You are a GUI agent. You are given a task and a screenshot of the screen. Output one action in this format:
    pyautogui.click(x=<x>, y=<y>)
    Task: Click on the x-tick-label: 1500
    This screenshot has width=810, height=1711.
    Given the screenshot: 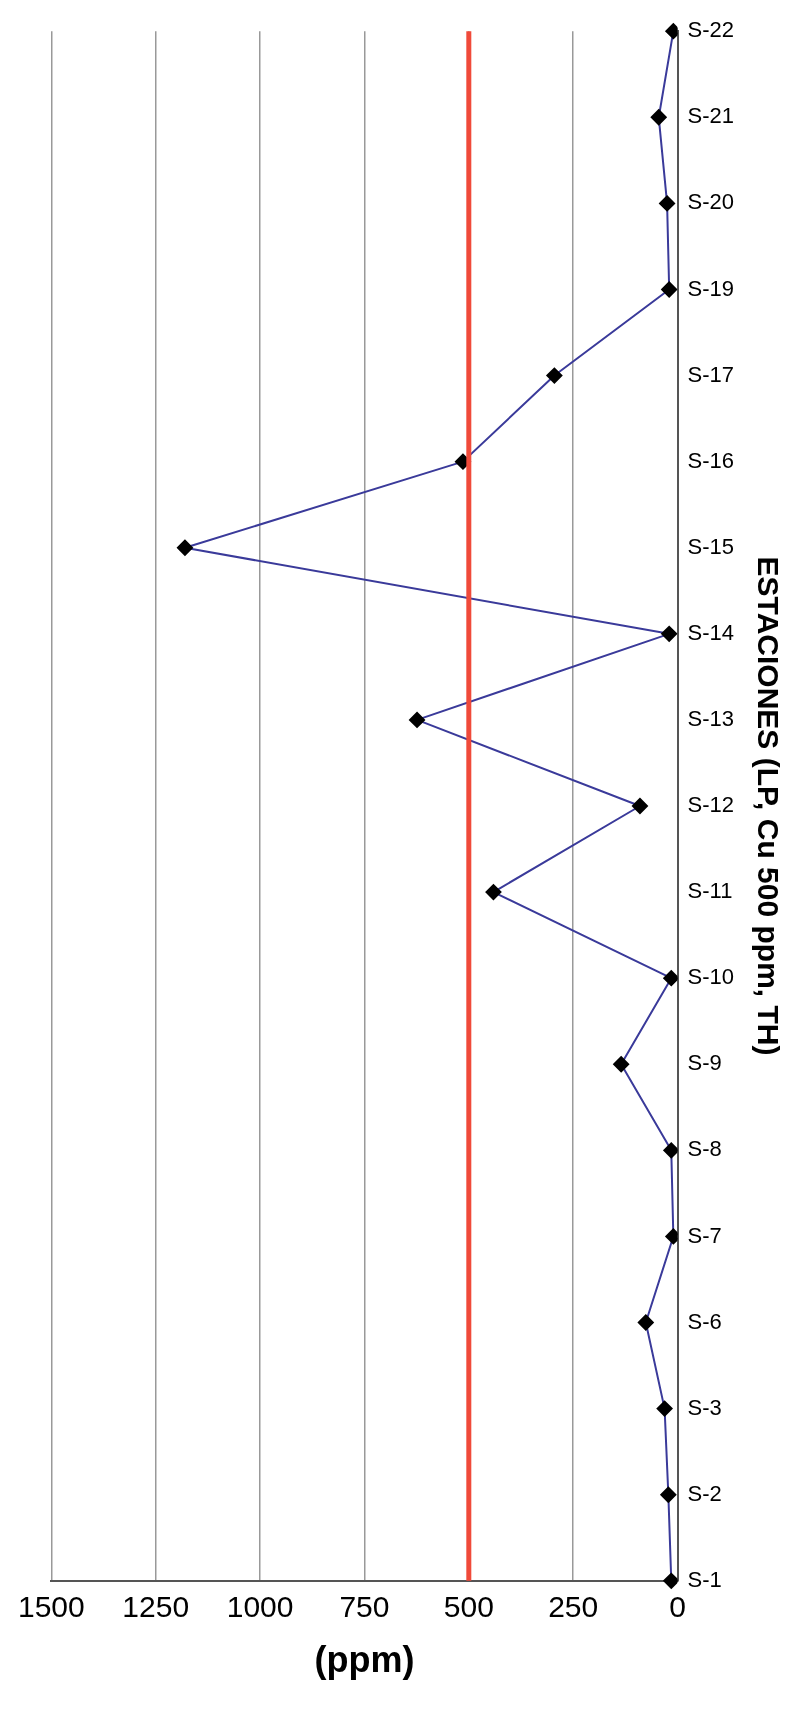 What is the action you would take?
    pyautogui.click(x=51, y=1607)
    